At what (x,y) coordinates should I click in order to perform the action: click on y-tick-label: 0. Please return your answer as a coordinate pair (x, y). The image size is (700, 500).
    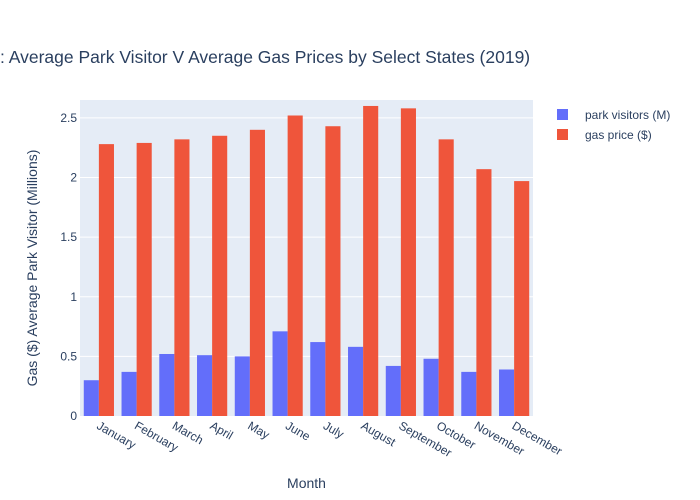
    Looking at the image, I should click on (73, 416).